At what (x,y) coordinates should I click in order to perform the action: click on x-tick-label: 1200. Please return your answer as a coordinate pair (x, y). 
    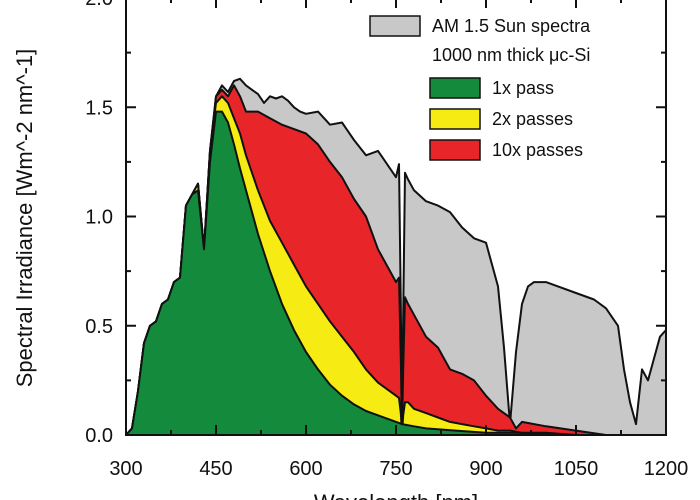
    Looking at the image, I should click on (666, 469).